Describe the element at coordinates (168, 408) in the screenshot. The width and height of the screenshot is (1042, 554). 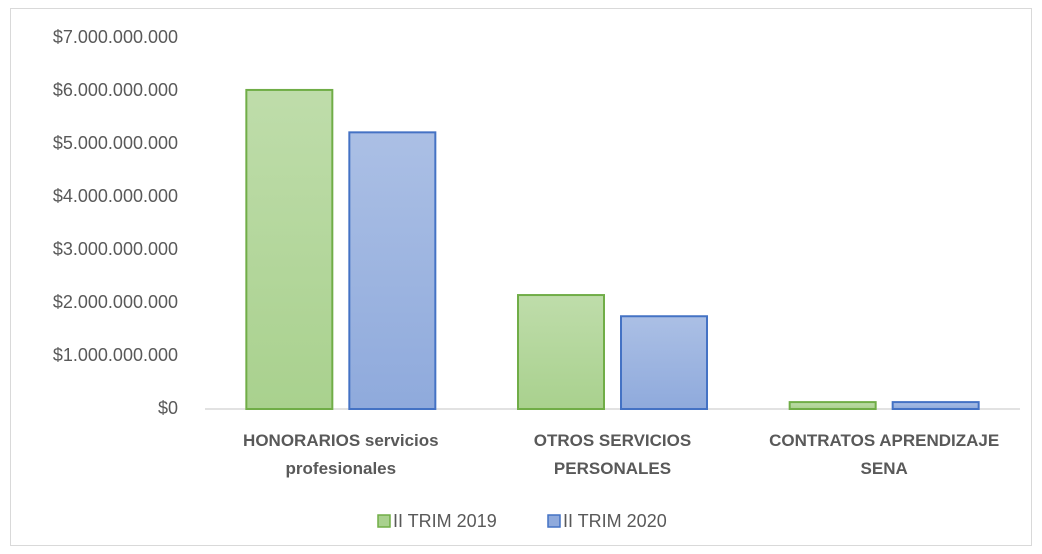
I see `y-tick-label: $0` at that location.